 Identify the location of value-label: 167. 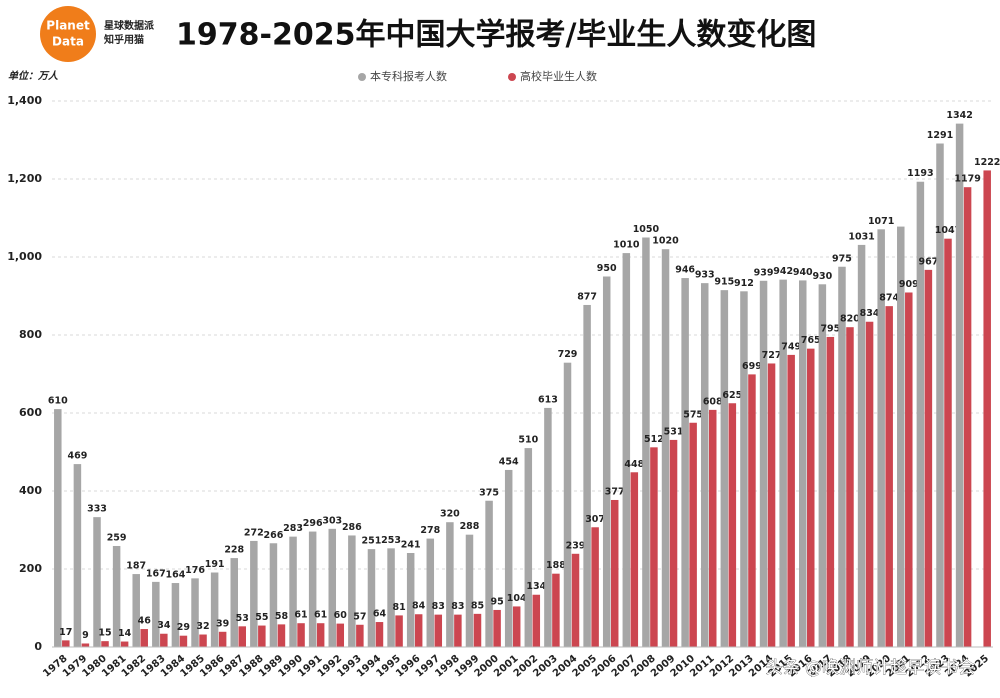
(156, 573).